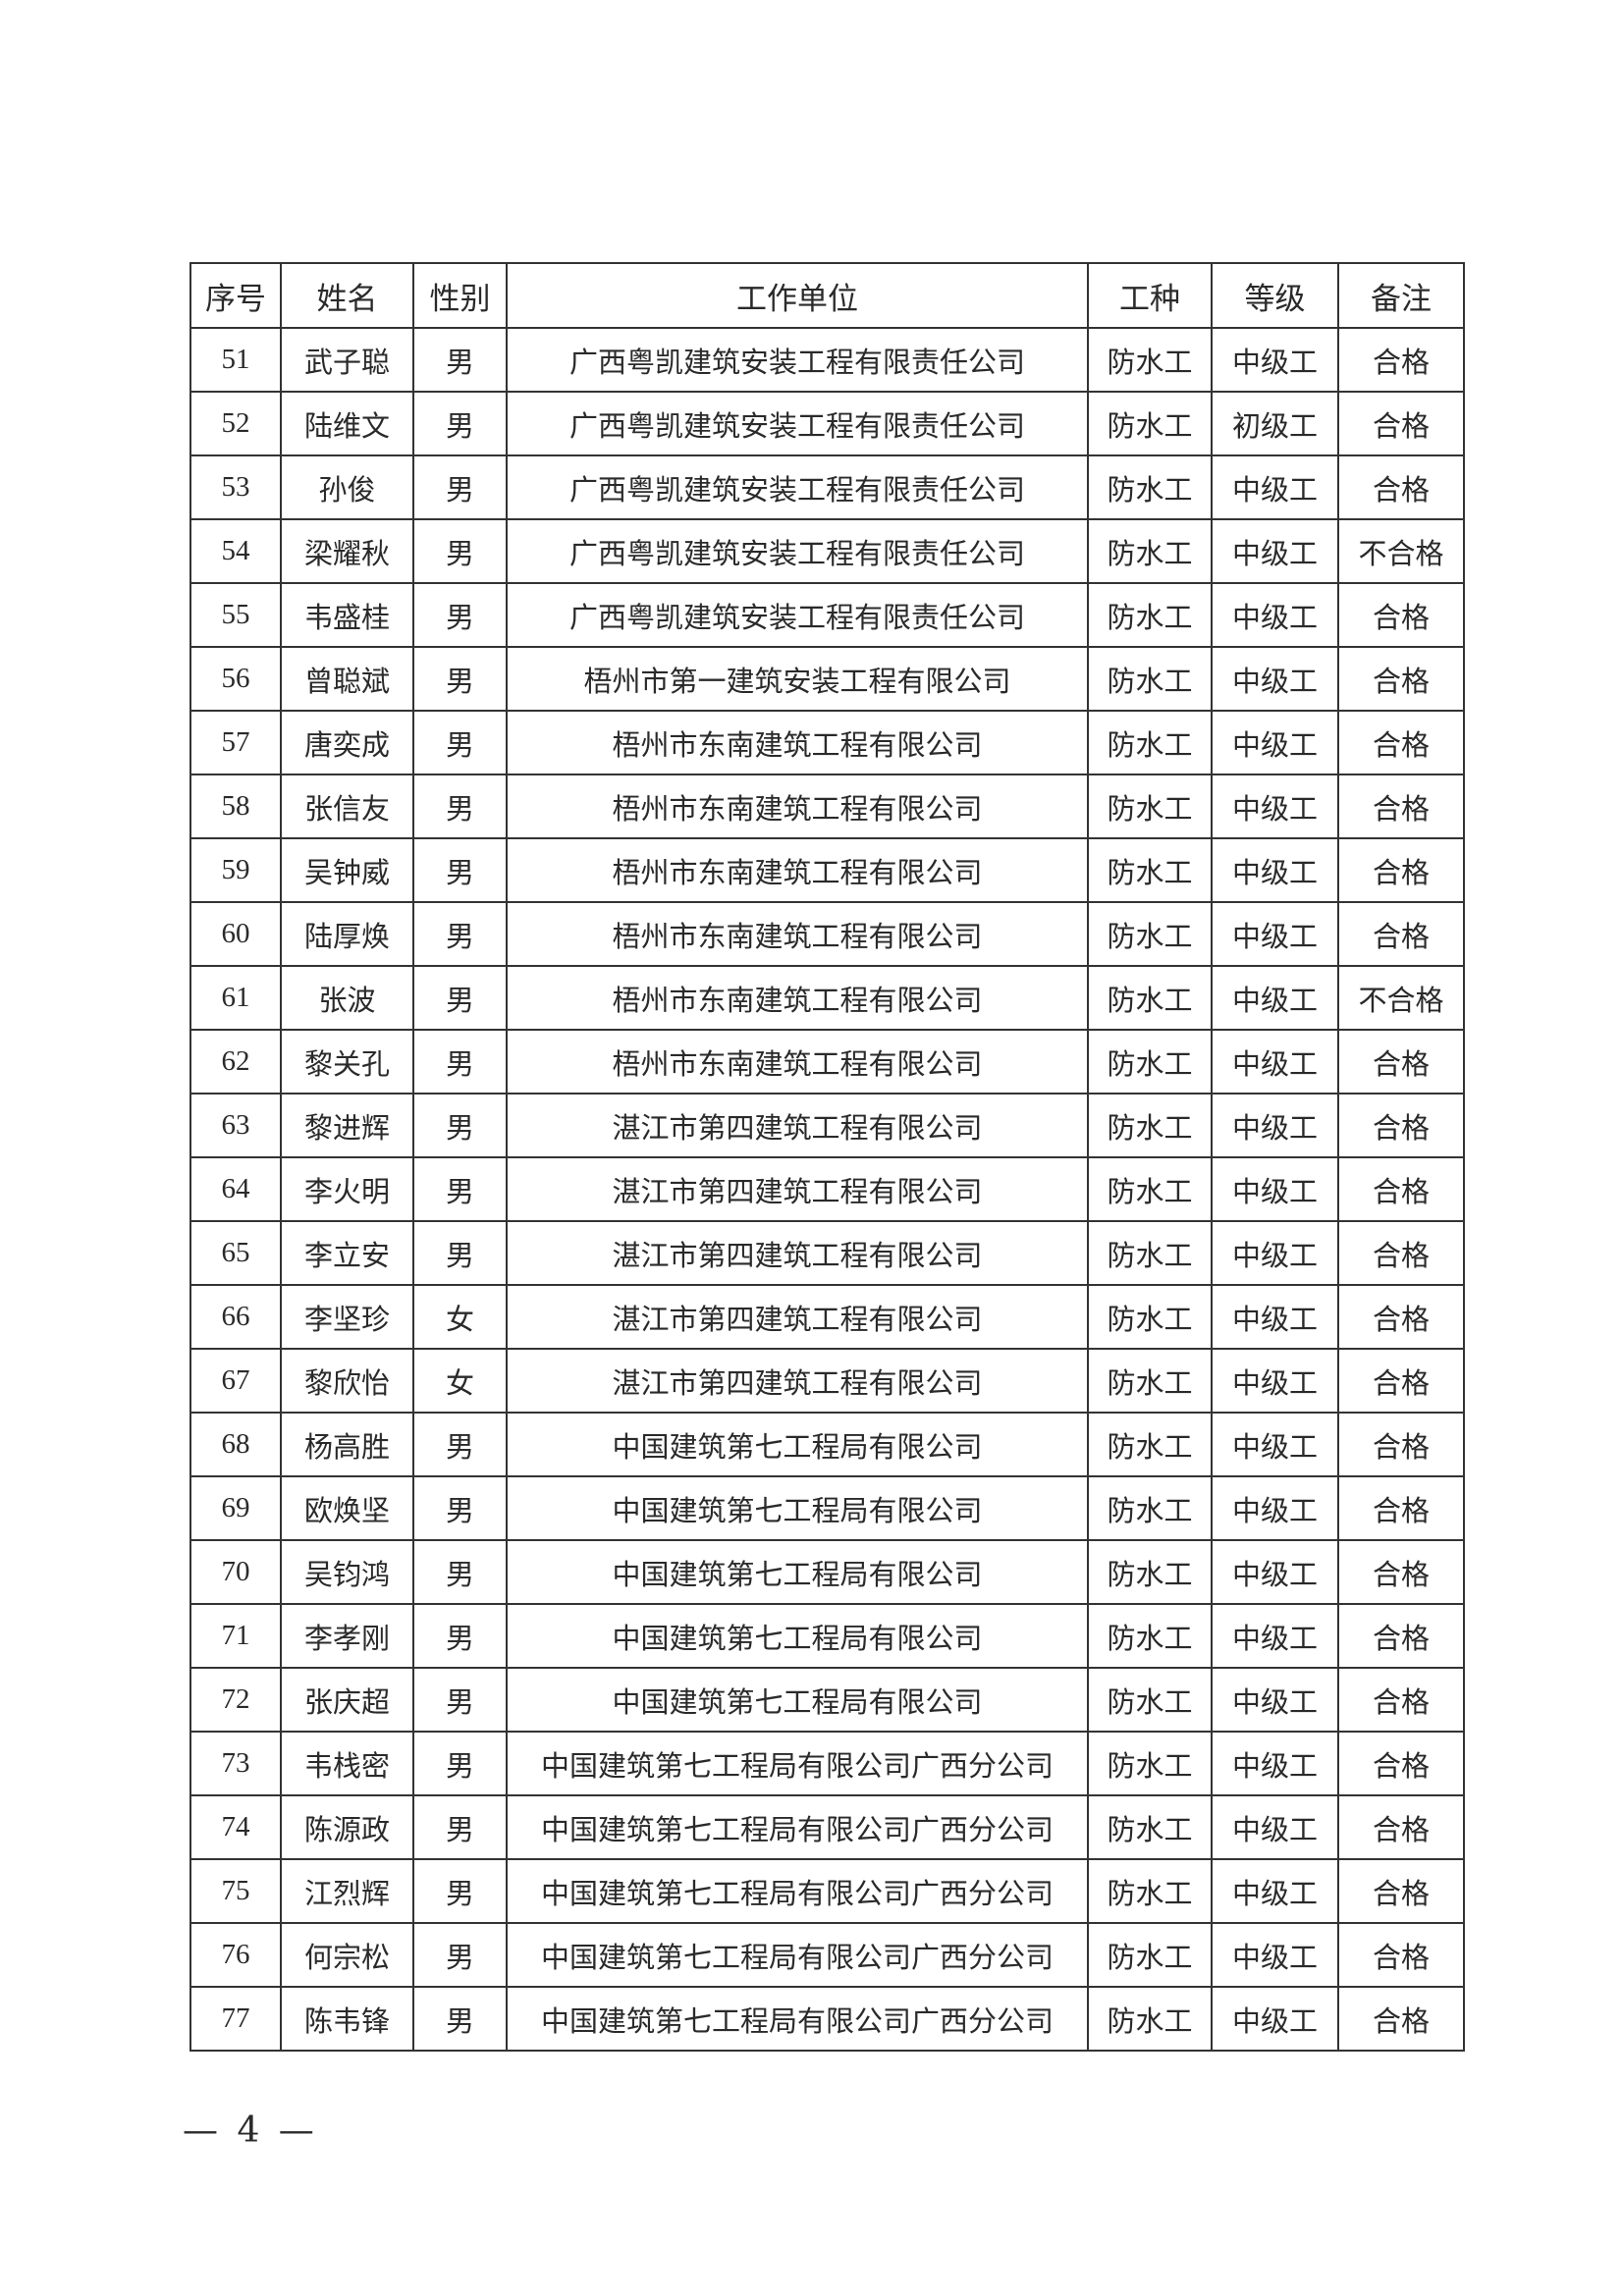 The image size is (1622, 2296). What do you see at coordinates (1401, 296) in the screenshot?
I see `header-col-remark: 备注` at bounding box center [1401, 296].